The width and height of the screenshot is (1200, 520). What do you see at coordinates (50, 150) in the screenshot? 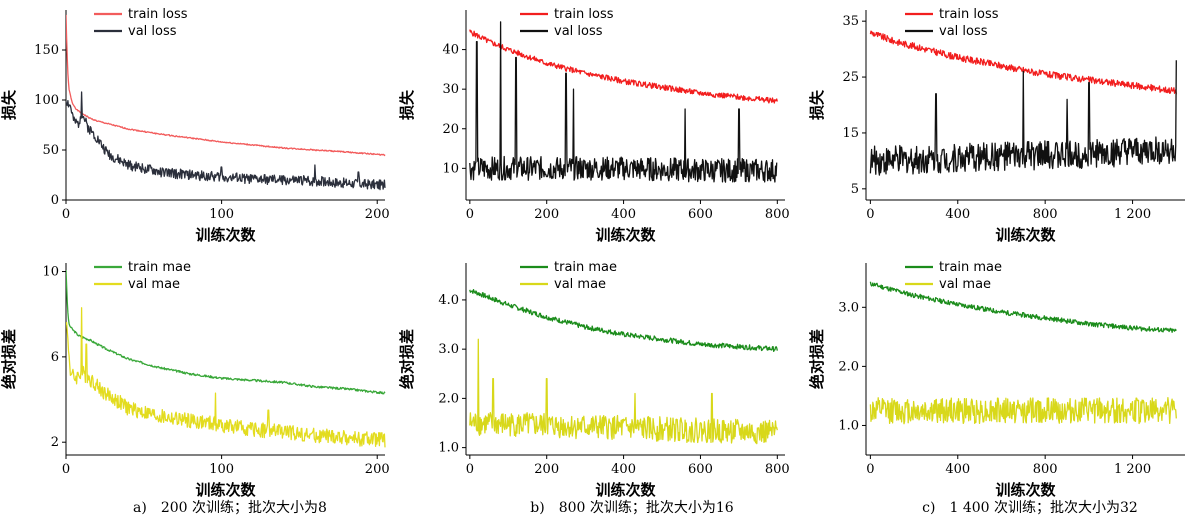
I see `y-tick-label: 50` at bounding box center [50, 150].